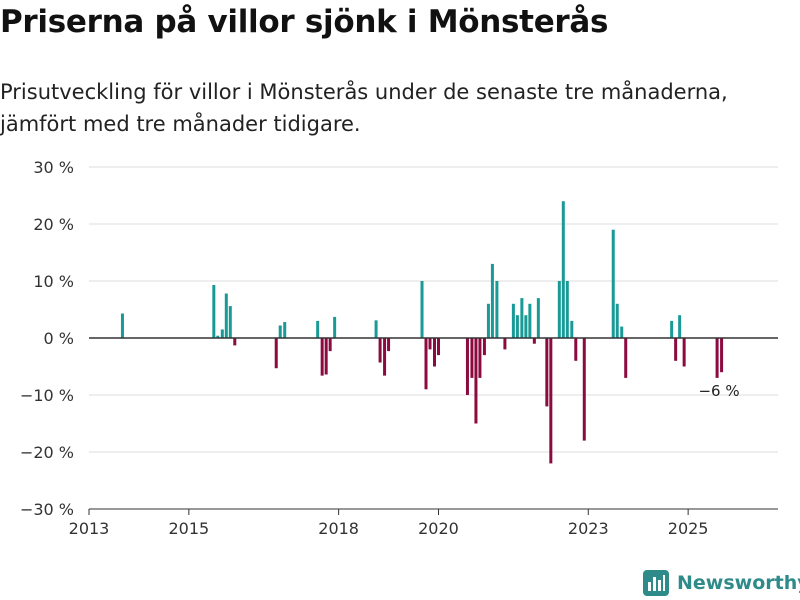 Image resolution: width=800 pixels, height=600 pixels. Describe the element at coordinates (588, 528) in the screenshot. I see `x-tick-label: 2023` at that location.